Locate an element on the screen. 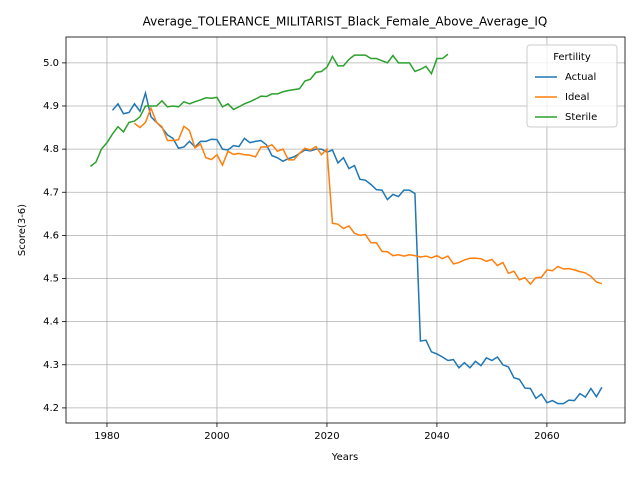 The width and height of the screenshot is (640, 480). y-tick-label: 4.9 is located at coordinates (51, 106).